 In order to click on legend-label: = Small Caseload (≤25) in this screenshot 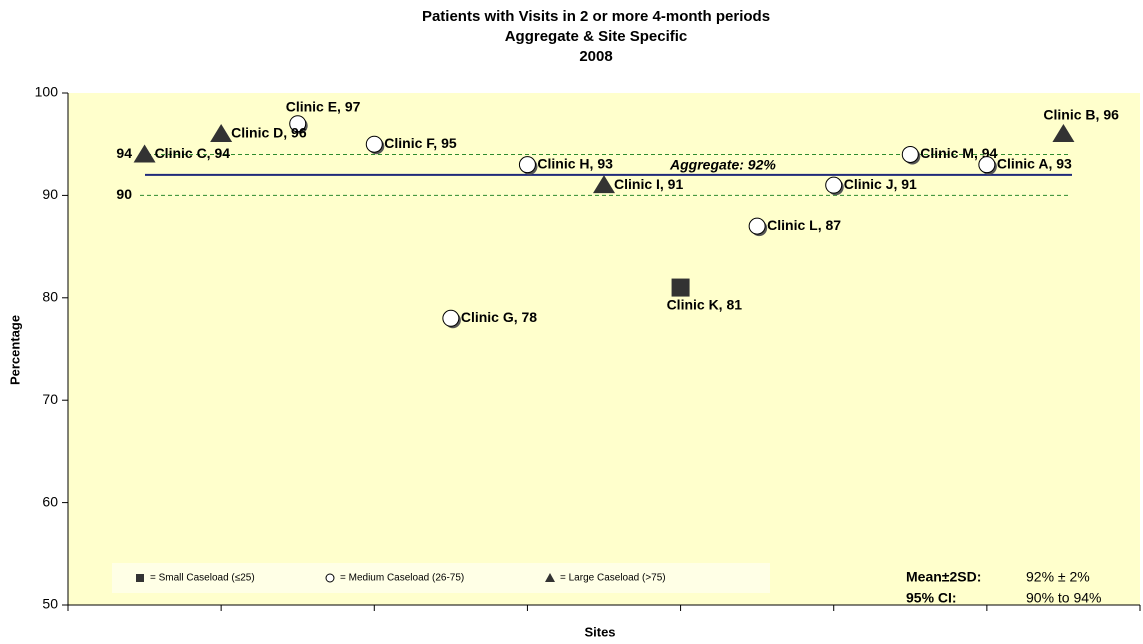, I will do `click(202, 578)`.